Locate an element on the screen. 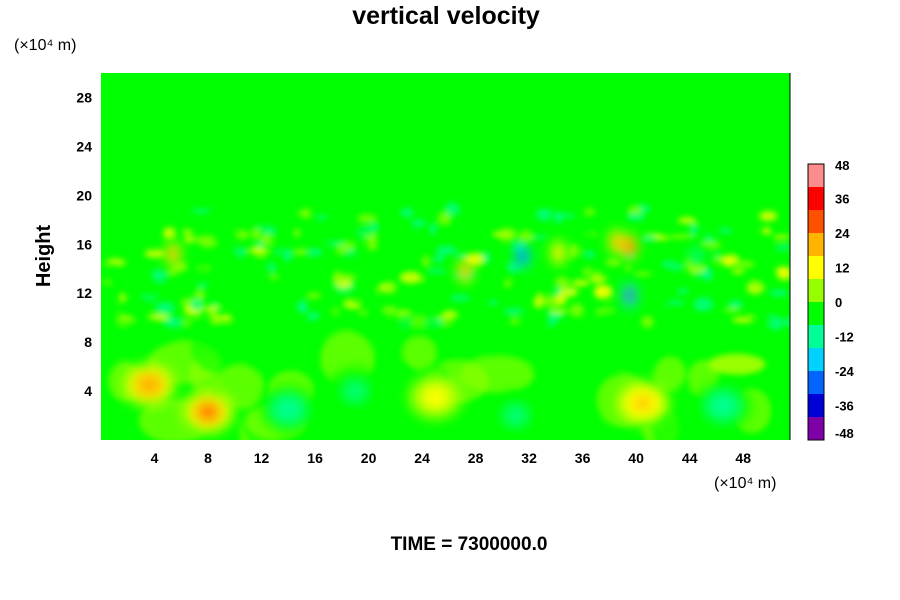  x-tick-label: 48 is located at coordinates (743, 458).